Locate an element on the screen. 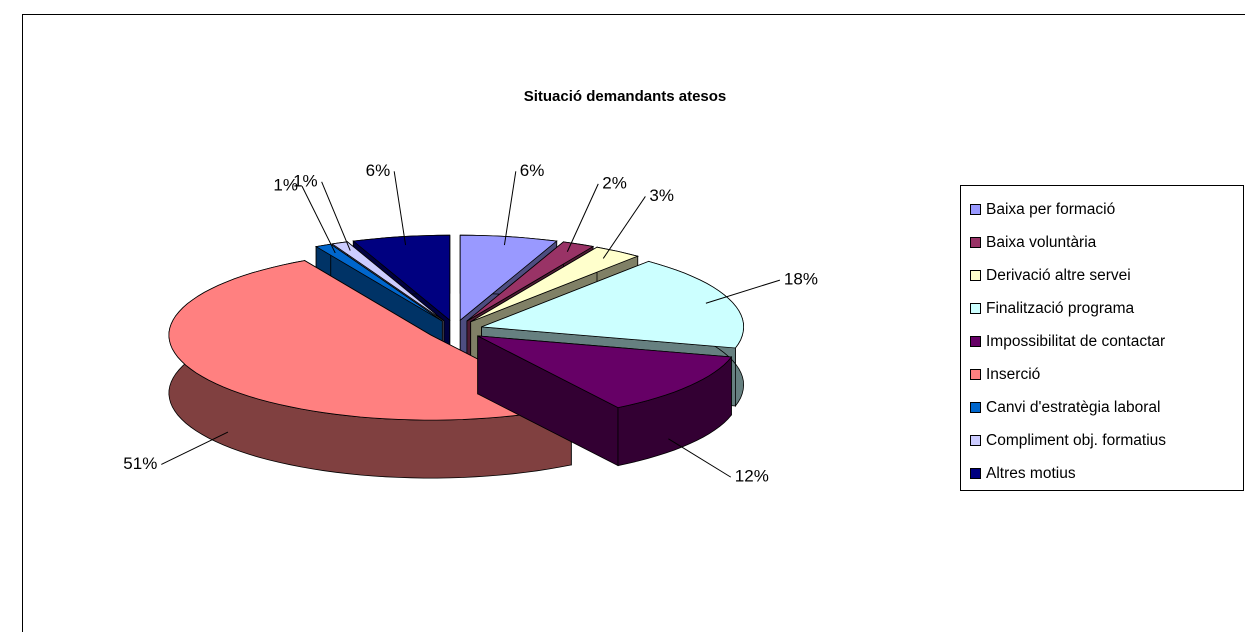 This screenshot has height=632, width=1245. legend-label: Impossibilitat de contactar is located at coordinates (1075, 341).